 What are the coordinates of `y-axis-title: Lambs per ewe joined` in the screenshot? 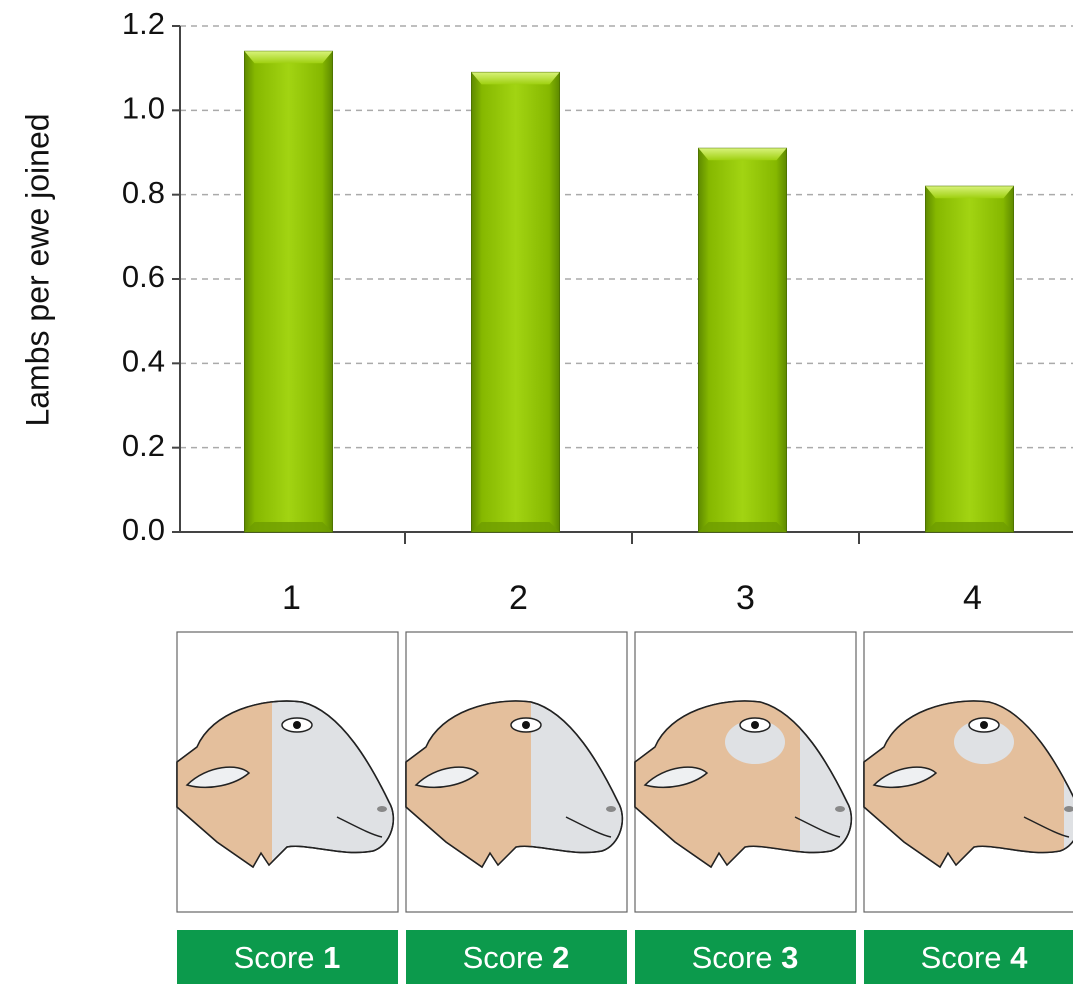 It's located at (37, 269).